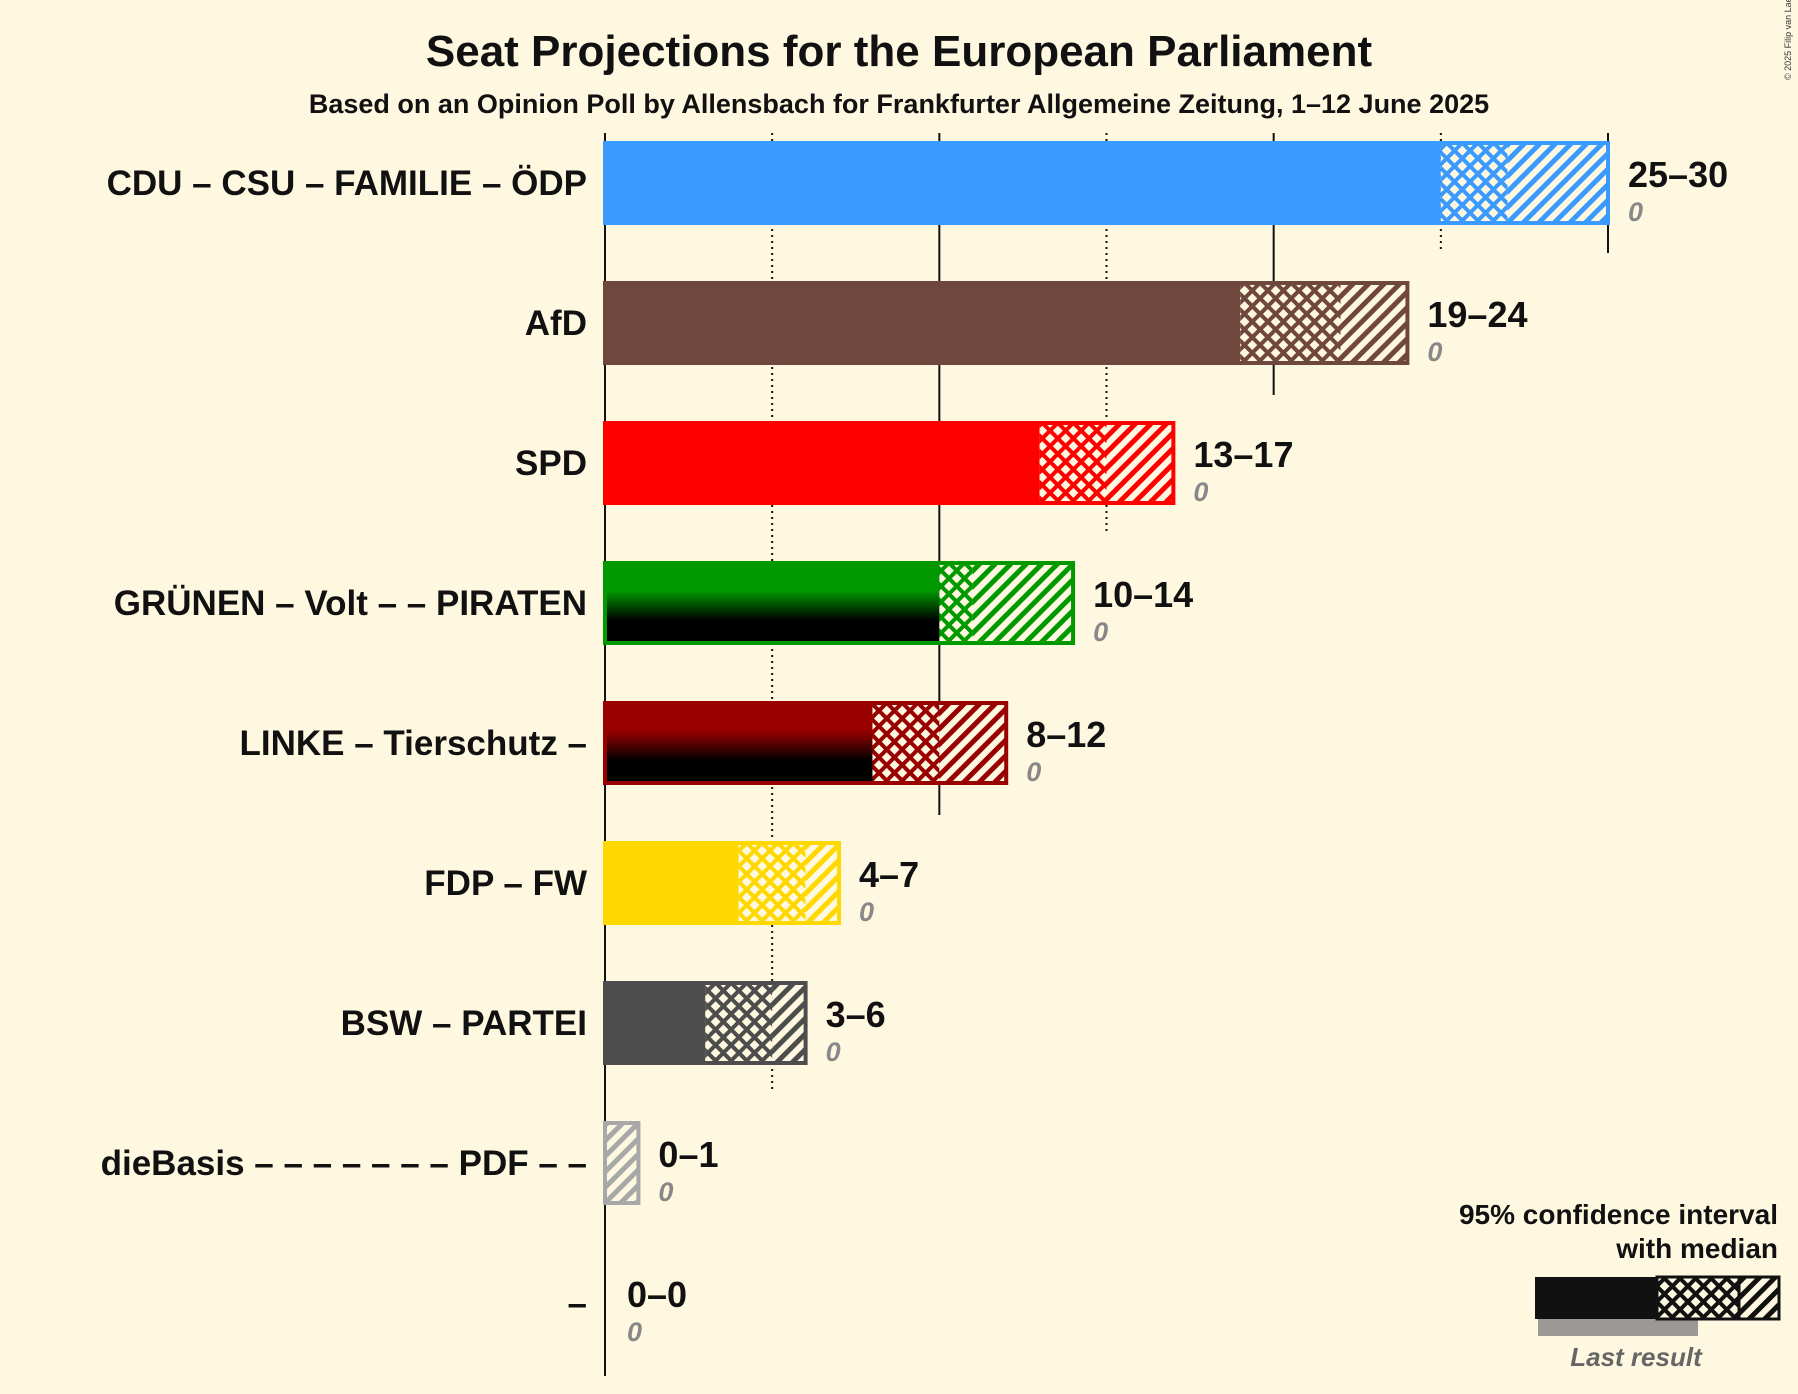  Describe the element at coordinates (551, 463) in the screenshot. I see `party-label: SPD` at that location.